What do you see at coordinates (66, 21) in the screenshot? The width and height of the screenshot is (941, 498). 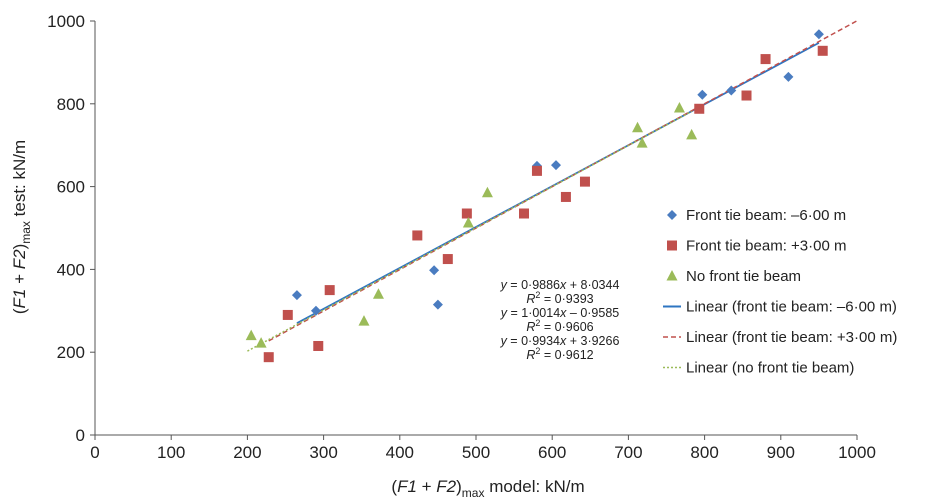 I see `y-tick-label: 1000` at bounding box center [66, 21].